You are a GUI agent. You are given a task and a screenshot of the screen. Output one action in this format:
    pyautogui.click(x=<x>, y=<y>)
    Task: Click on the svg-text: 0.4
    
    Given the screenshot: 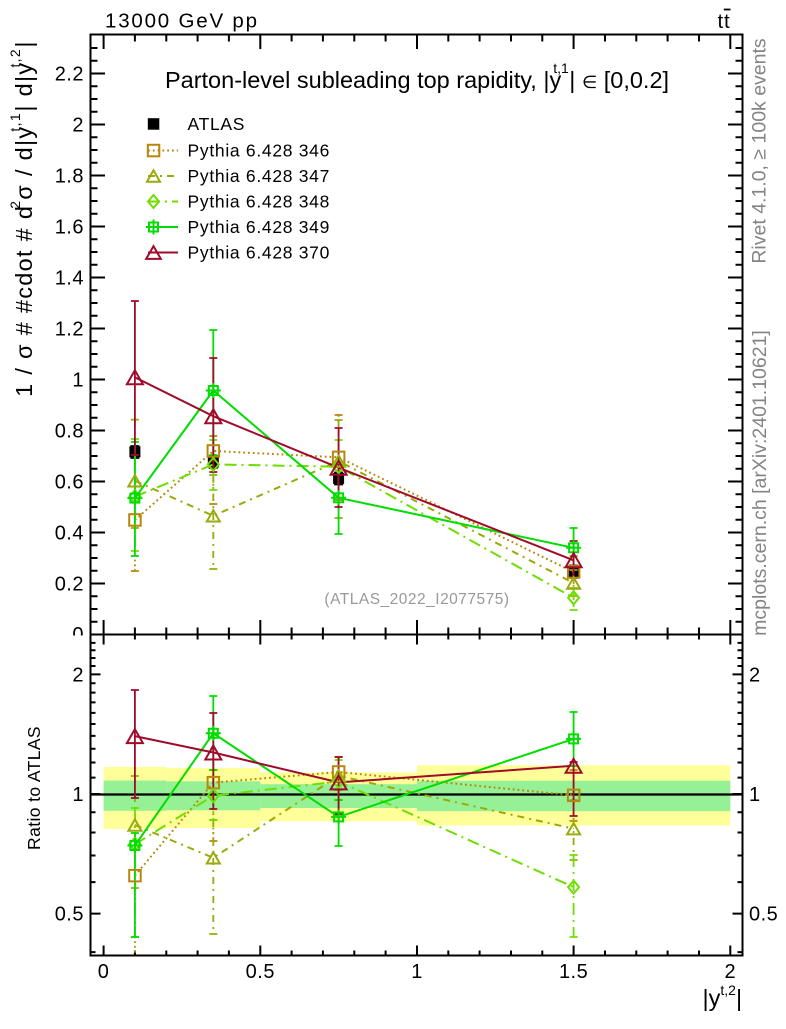 What is the action you would take?
    pyautogui.click(x=69, y=534)
    